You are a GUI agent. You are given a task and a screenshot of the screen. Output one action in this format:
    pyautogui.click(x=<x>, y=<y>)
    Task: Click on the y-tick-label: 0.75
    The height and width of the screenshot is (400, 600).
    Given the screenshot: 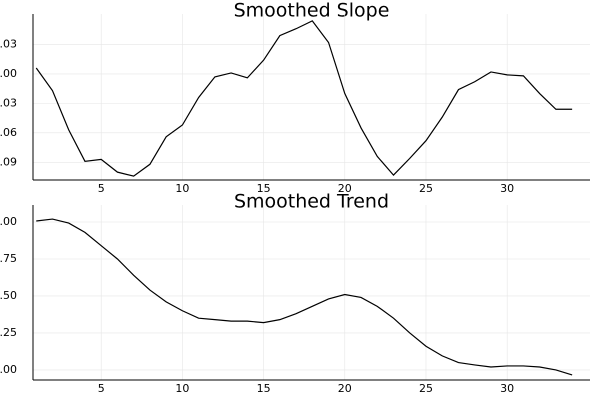 What is the action you would take?
    pyautogui.click(x=8, y=258)
    